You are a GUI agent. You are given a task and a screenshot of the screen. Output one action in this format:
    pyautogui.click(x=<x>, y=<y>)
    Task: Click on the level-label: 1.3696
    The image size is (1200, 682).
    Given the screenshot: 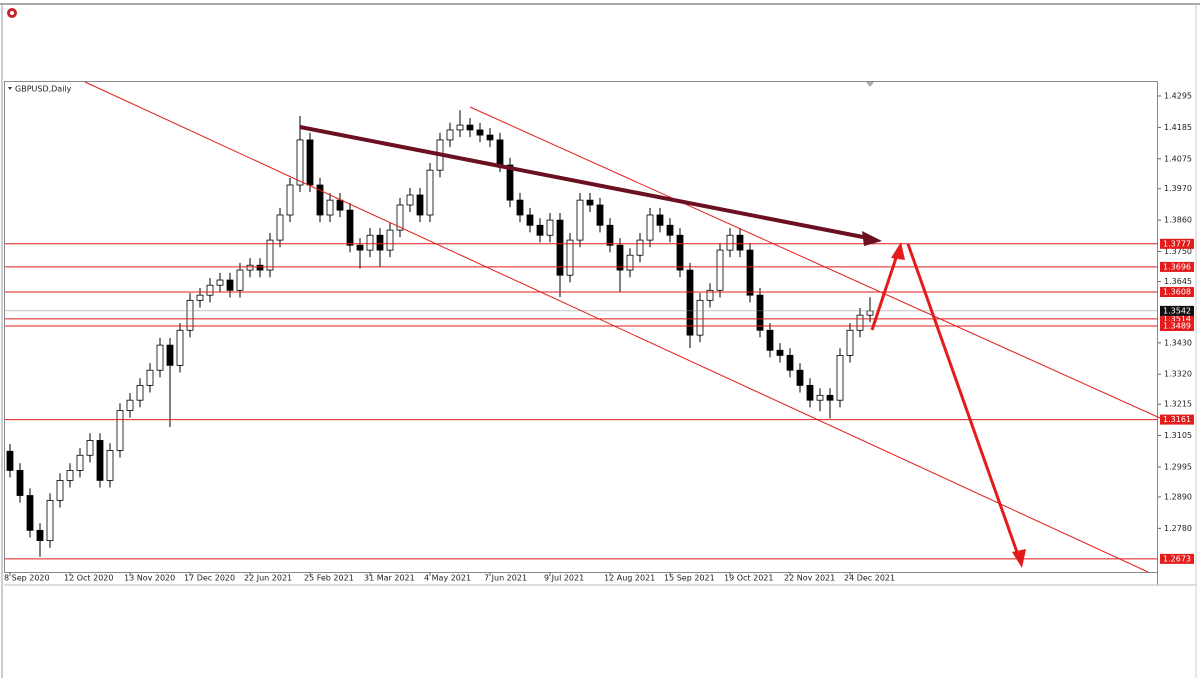 What is the action you would take?
    pyautogui.click(x=1177, y=266)
    